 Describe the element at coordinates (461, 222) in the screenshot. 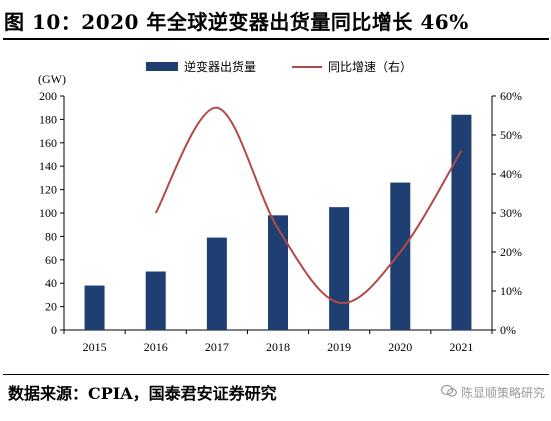

I see `bar-2021` at that location.